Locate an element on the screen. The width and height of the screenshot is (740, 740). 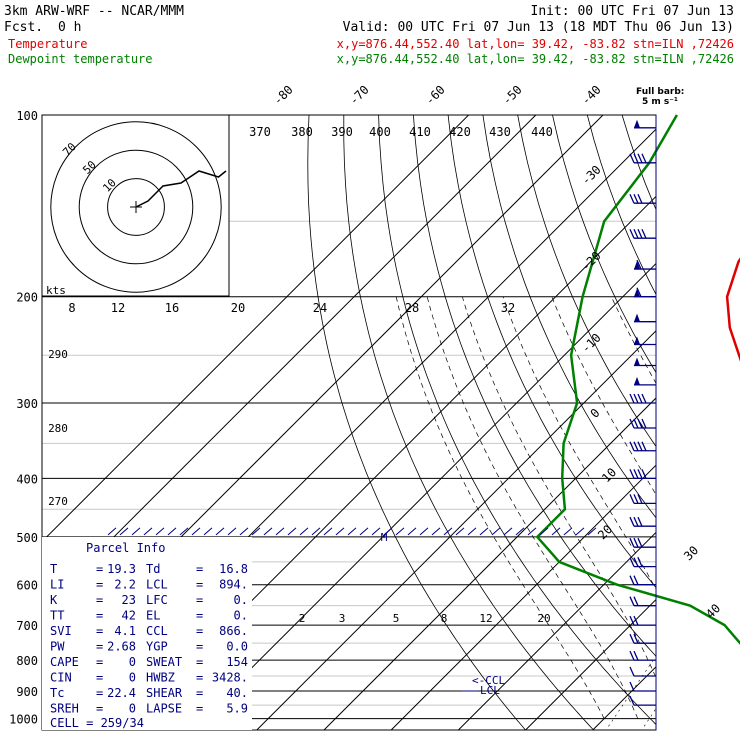
mixing-ratio-line is located at coordinates (737, 514).